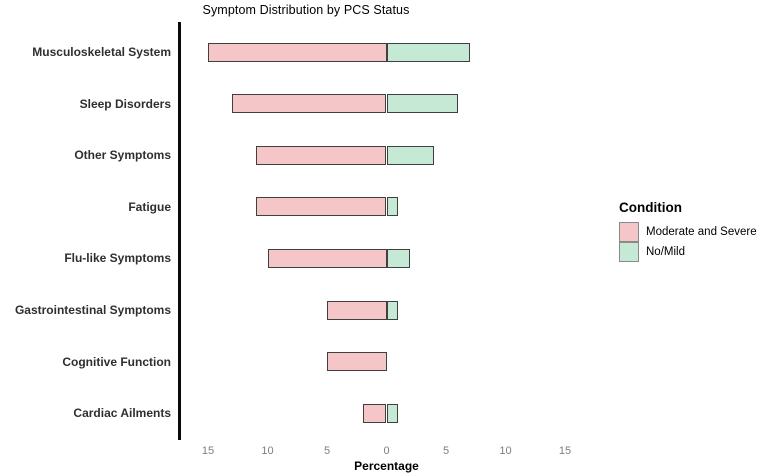 The height and width of the screenshot is (476, 768). Describe the element at coordinates (629, 252) in the screenshot. I see `legend-swatch-no-mild` at that location.